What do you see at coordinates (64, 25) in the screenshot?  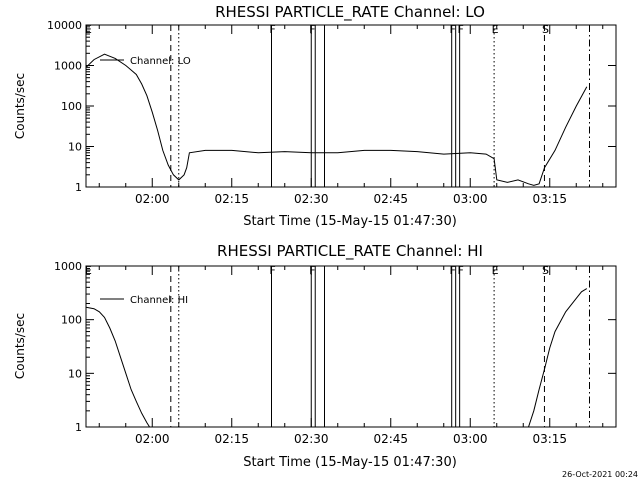 I see `y-tick-label-lo-4: 10000` at bounding box center [64, 25].